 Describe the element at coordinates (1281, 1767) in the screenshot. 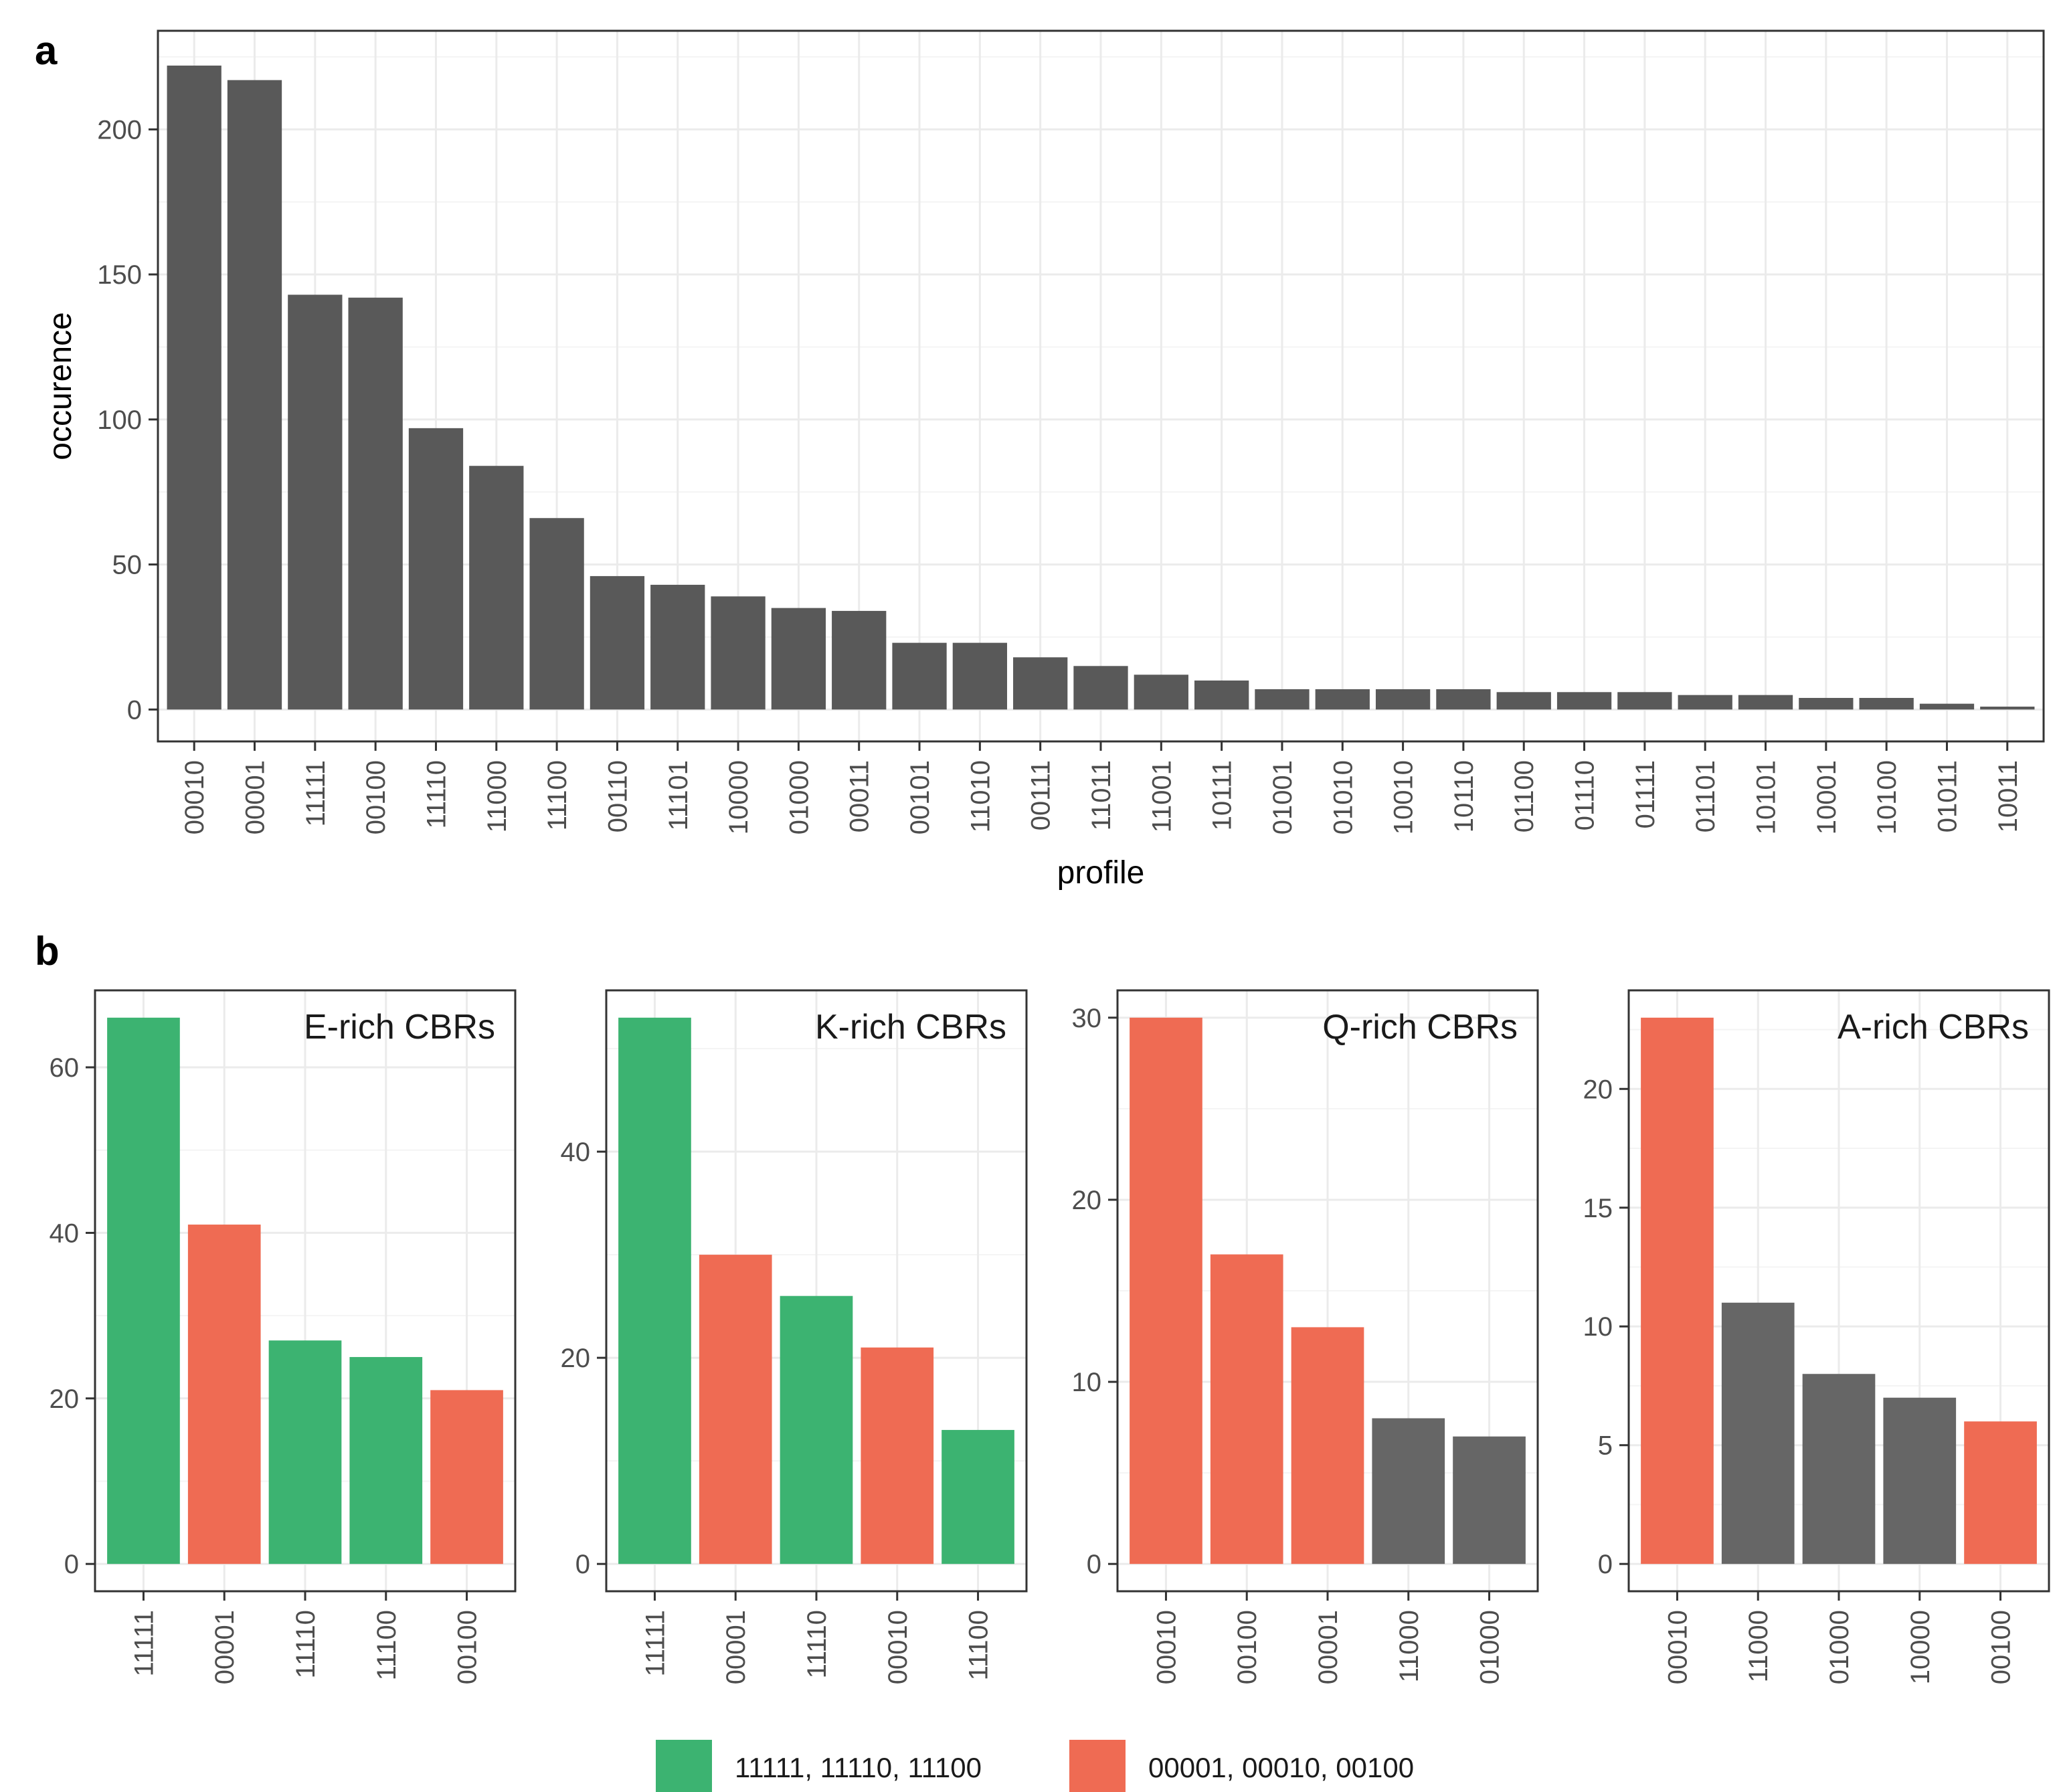

I see `legend-label-red: 00001, 00010, 00100` at that location.